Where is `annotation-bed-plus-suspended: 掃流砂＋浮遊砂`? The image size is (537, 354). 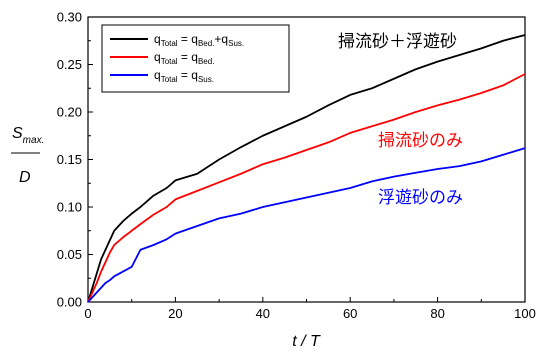 annotation-bed-plus-suspended: 掃流砂＋浮遊砂 is located at coordinates (397, 42).